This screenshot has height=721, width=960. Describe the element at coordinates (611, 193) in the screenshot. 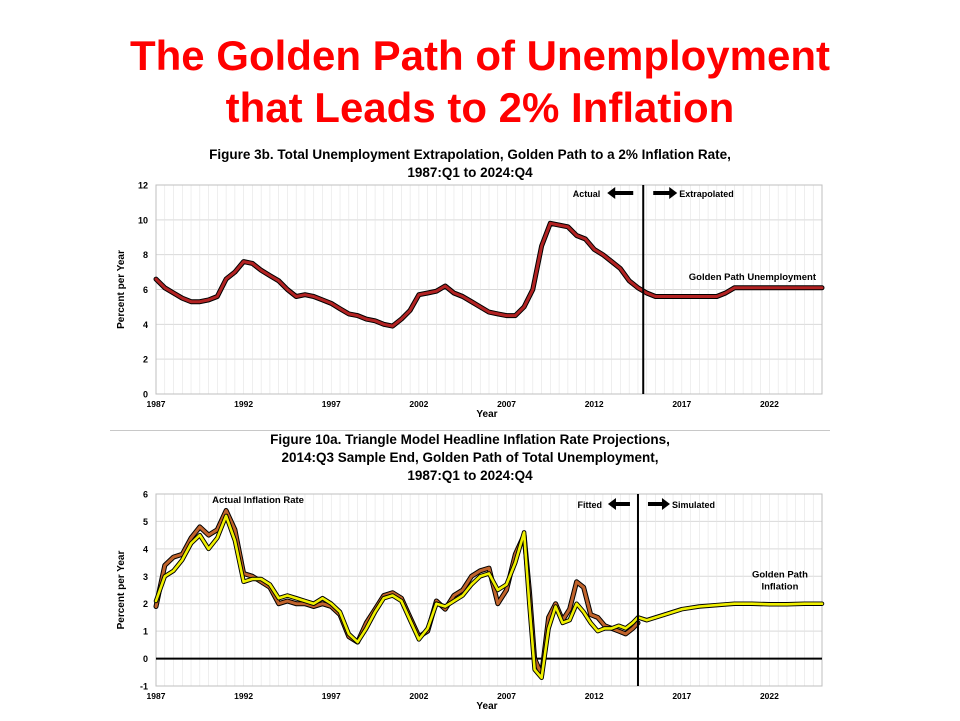

I see `actual-arrow-head` at that location.